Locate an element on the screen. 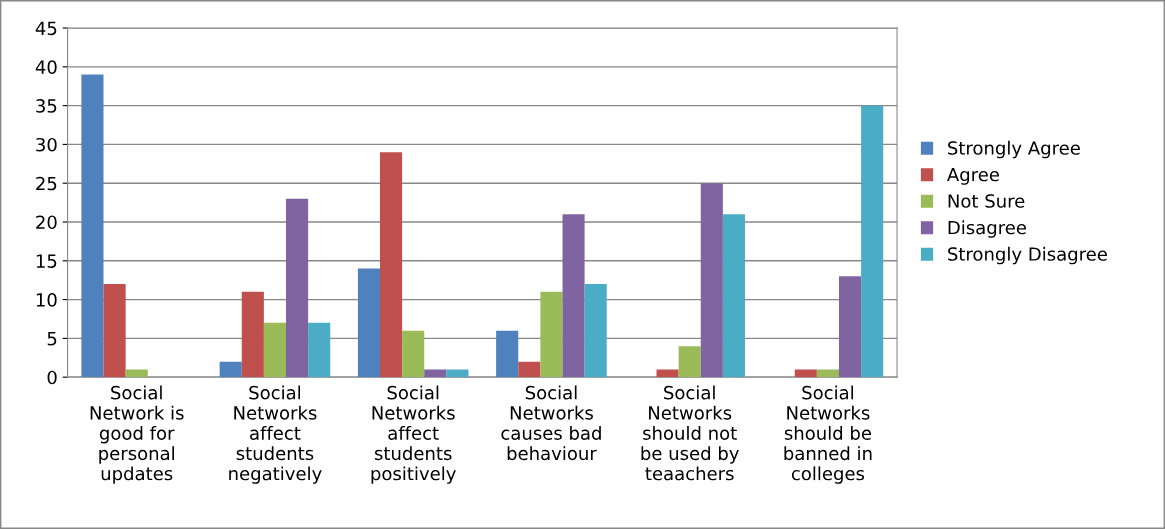 Image resolution: width=1165 pixels, height=529 pixels. x-tick-label: Social Networks affect students negatively is located at coordinates (275, 434).